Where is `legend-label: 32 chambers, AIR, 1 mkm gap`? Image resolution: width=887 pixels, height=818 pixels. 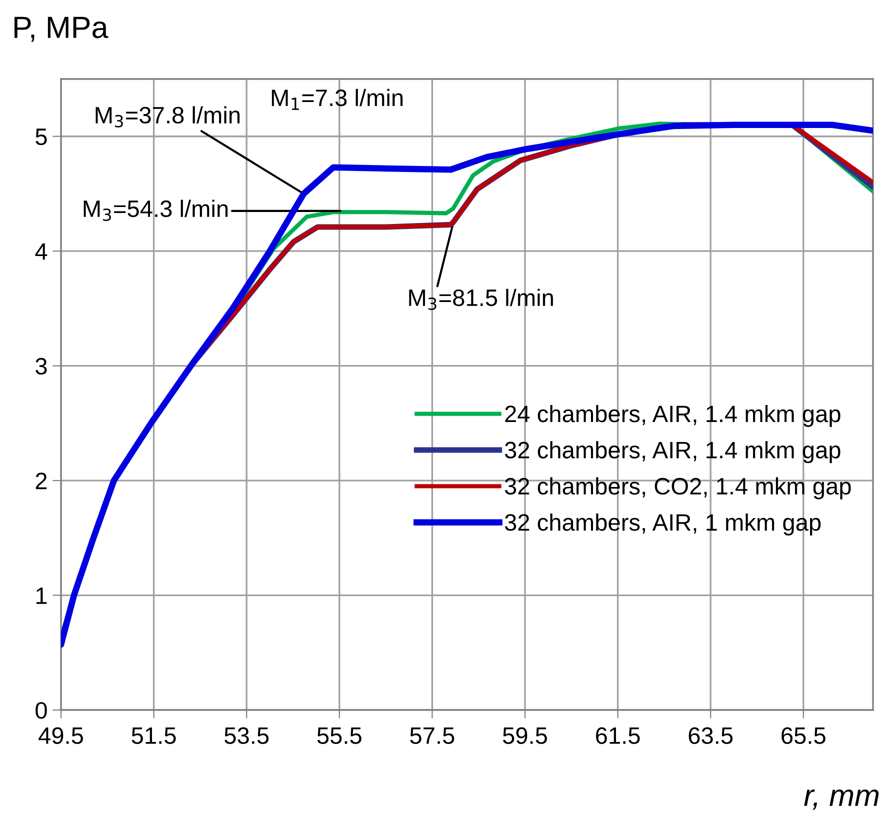
legend-label: 32 chambers, AIR, 1 mkm gap is located at coordinates (662, 524).